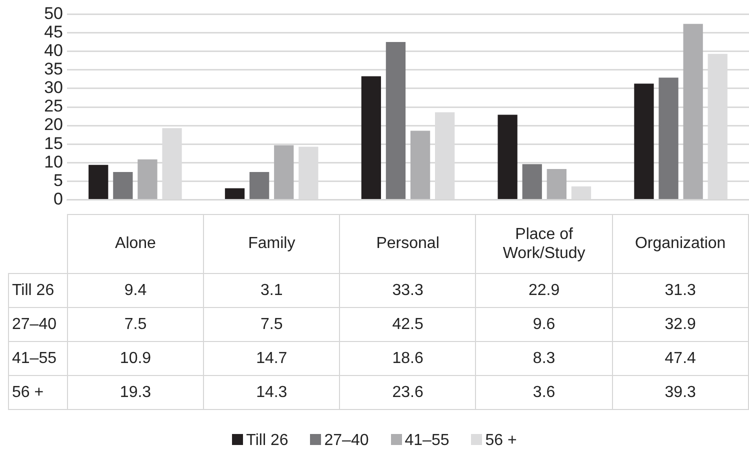 The width and height of the screenshot is (749, 450). What do you see at coordinates (680, 325) in the screenshot?
I see `data-label: 32.9` at bounding box center [680, 325].